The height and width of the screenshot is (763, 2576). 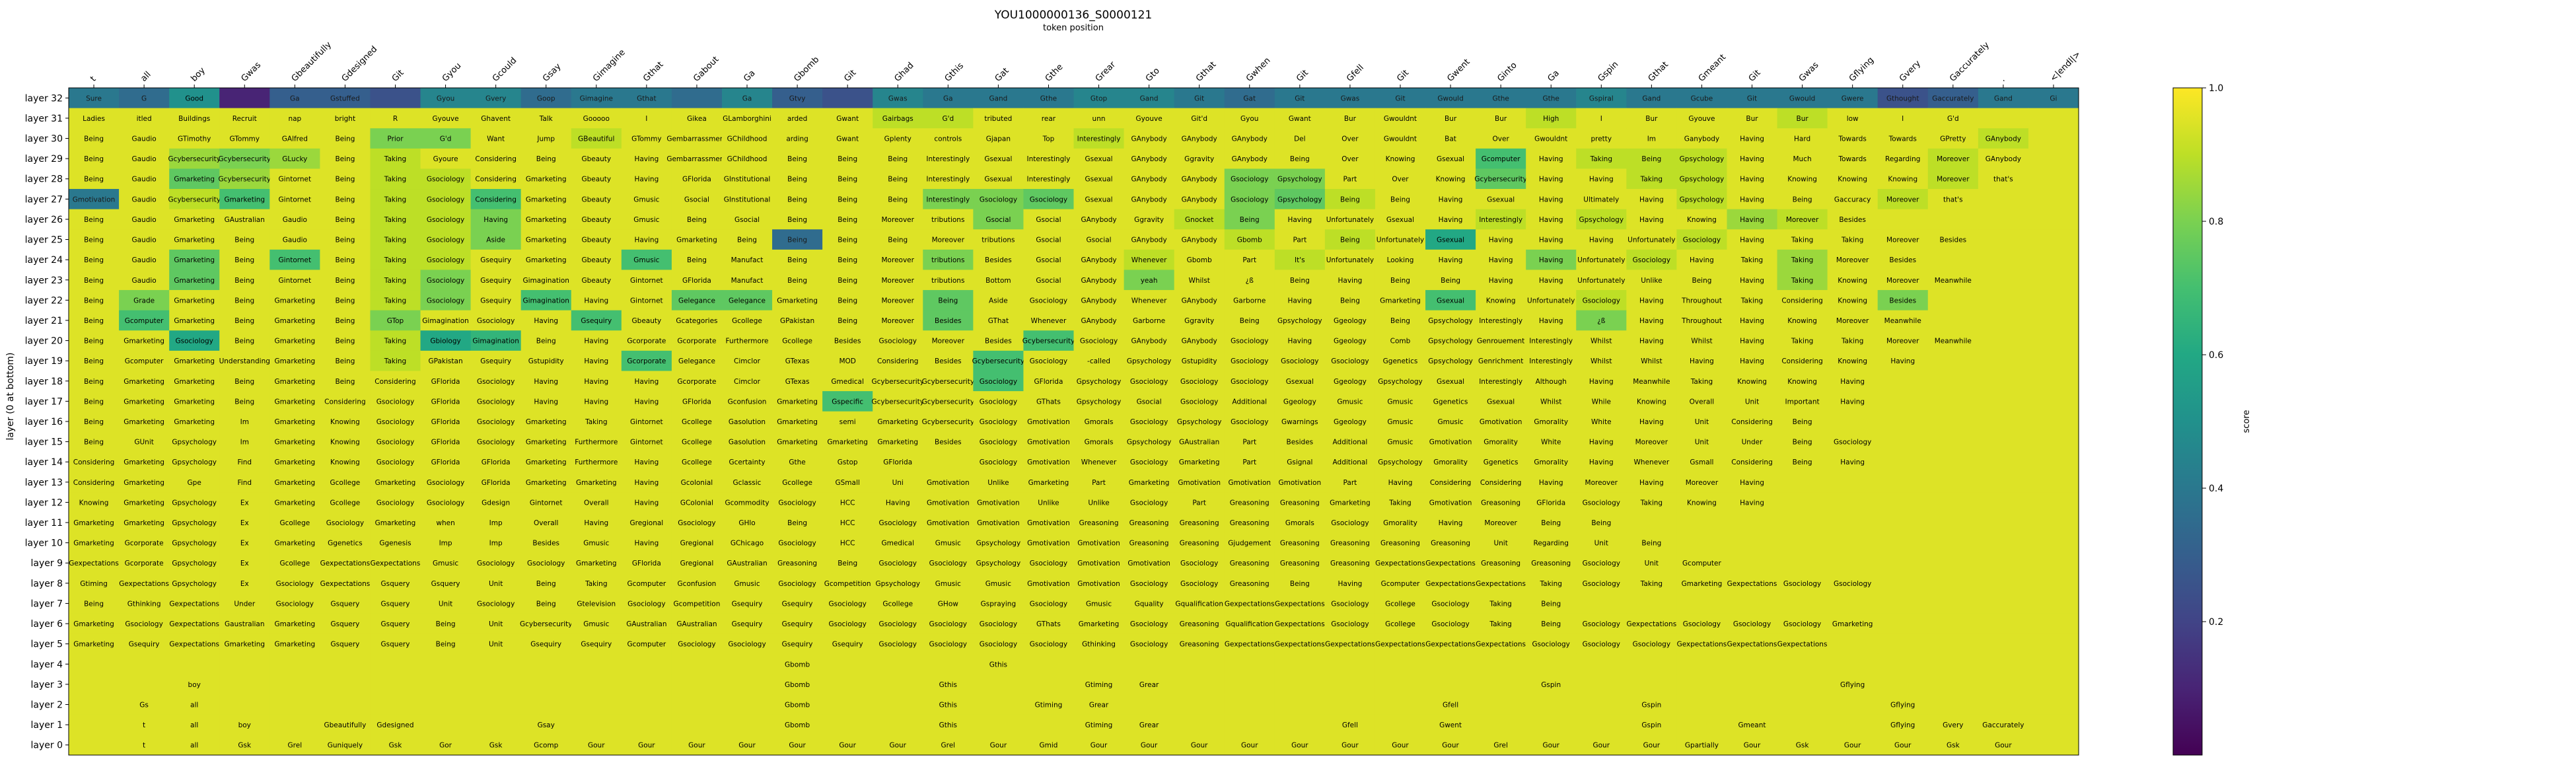 I want to click on cell-label: HCC, so click(x=847, y=503).